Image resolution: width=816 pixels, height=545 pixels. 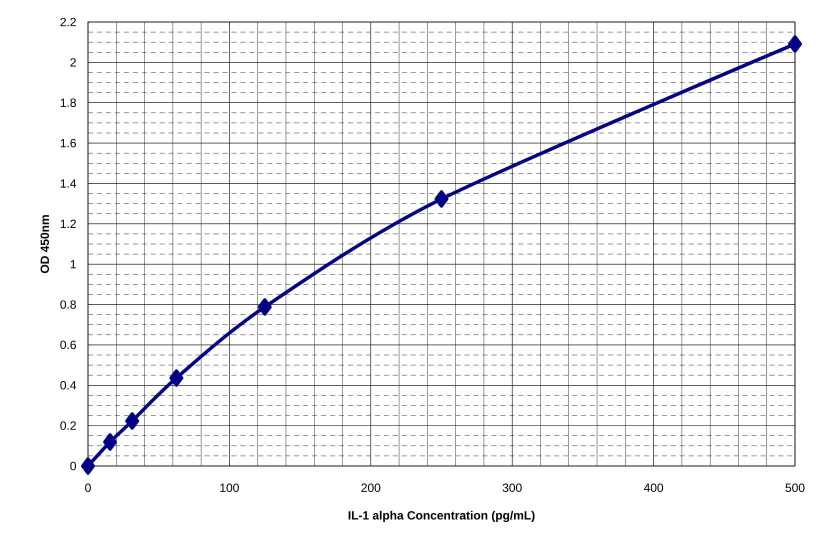 I want to click on y-tick-label: 1.6, so click(x=68, y=143).